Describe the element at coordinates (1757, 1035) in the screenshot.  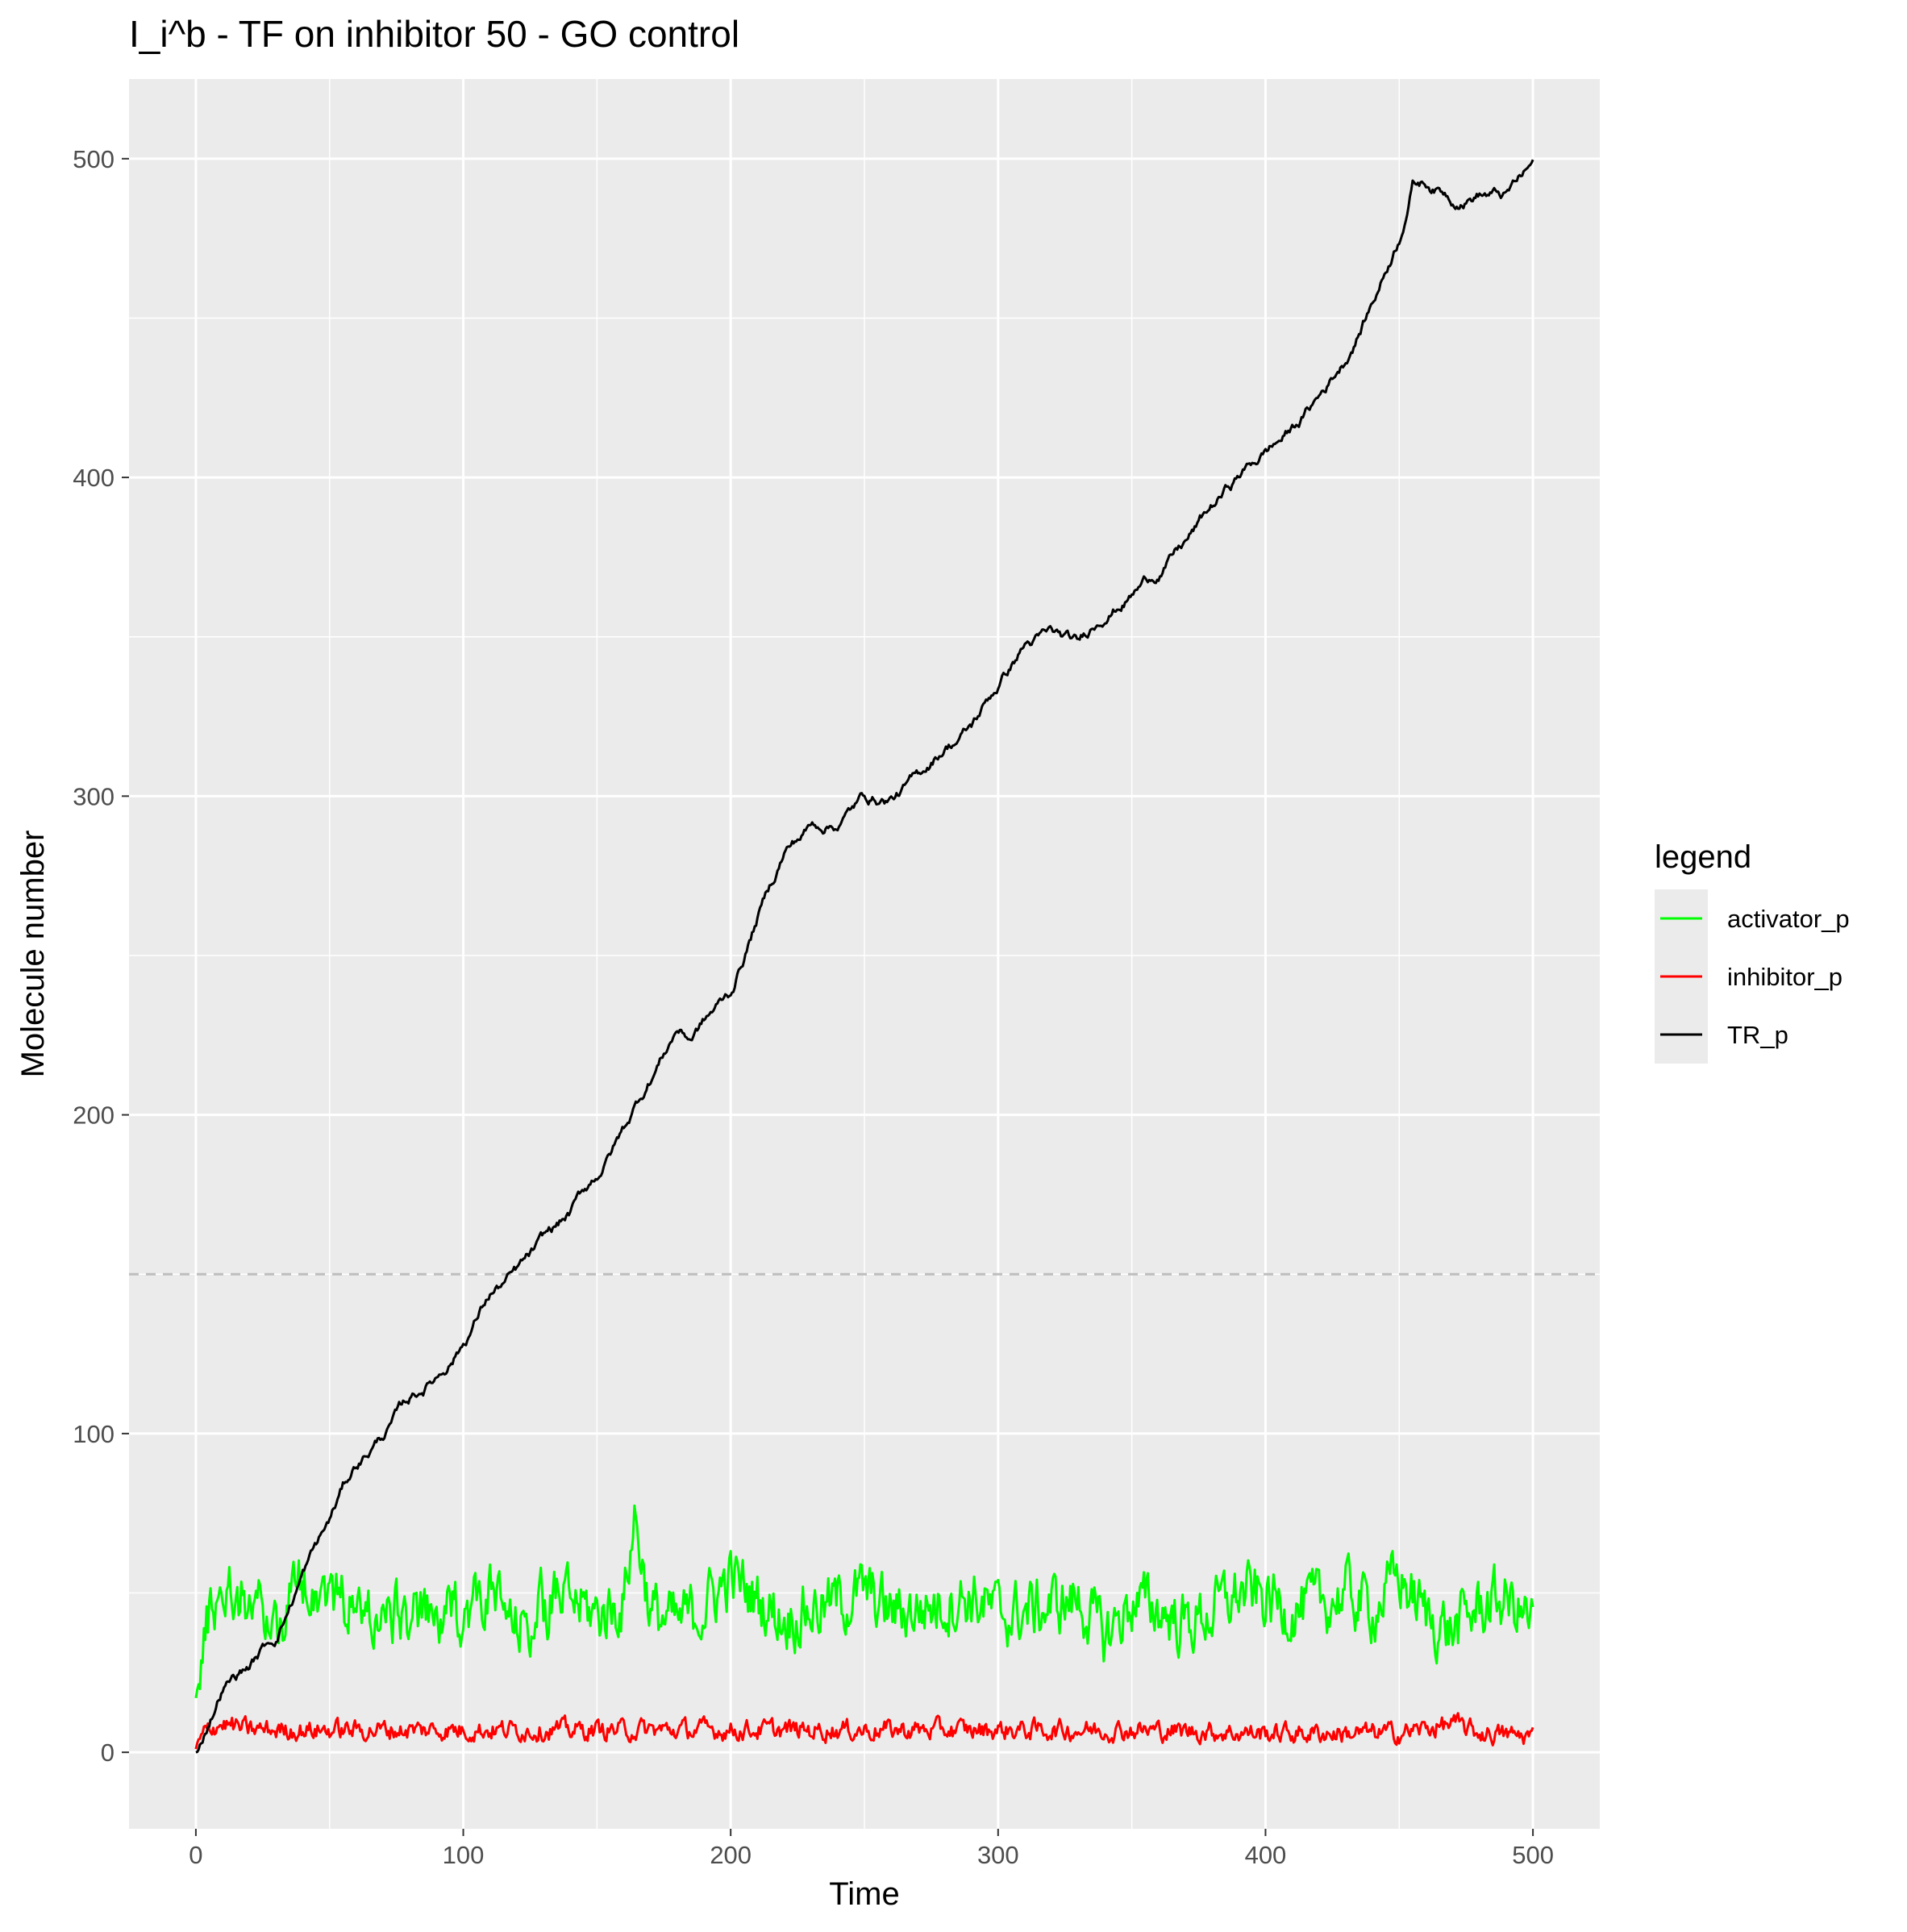
I see `legend-label-TR_p: TR_p` at that location.